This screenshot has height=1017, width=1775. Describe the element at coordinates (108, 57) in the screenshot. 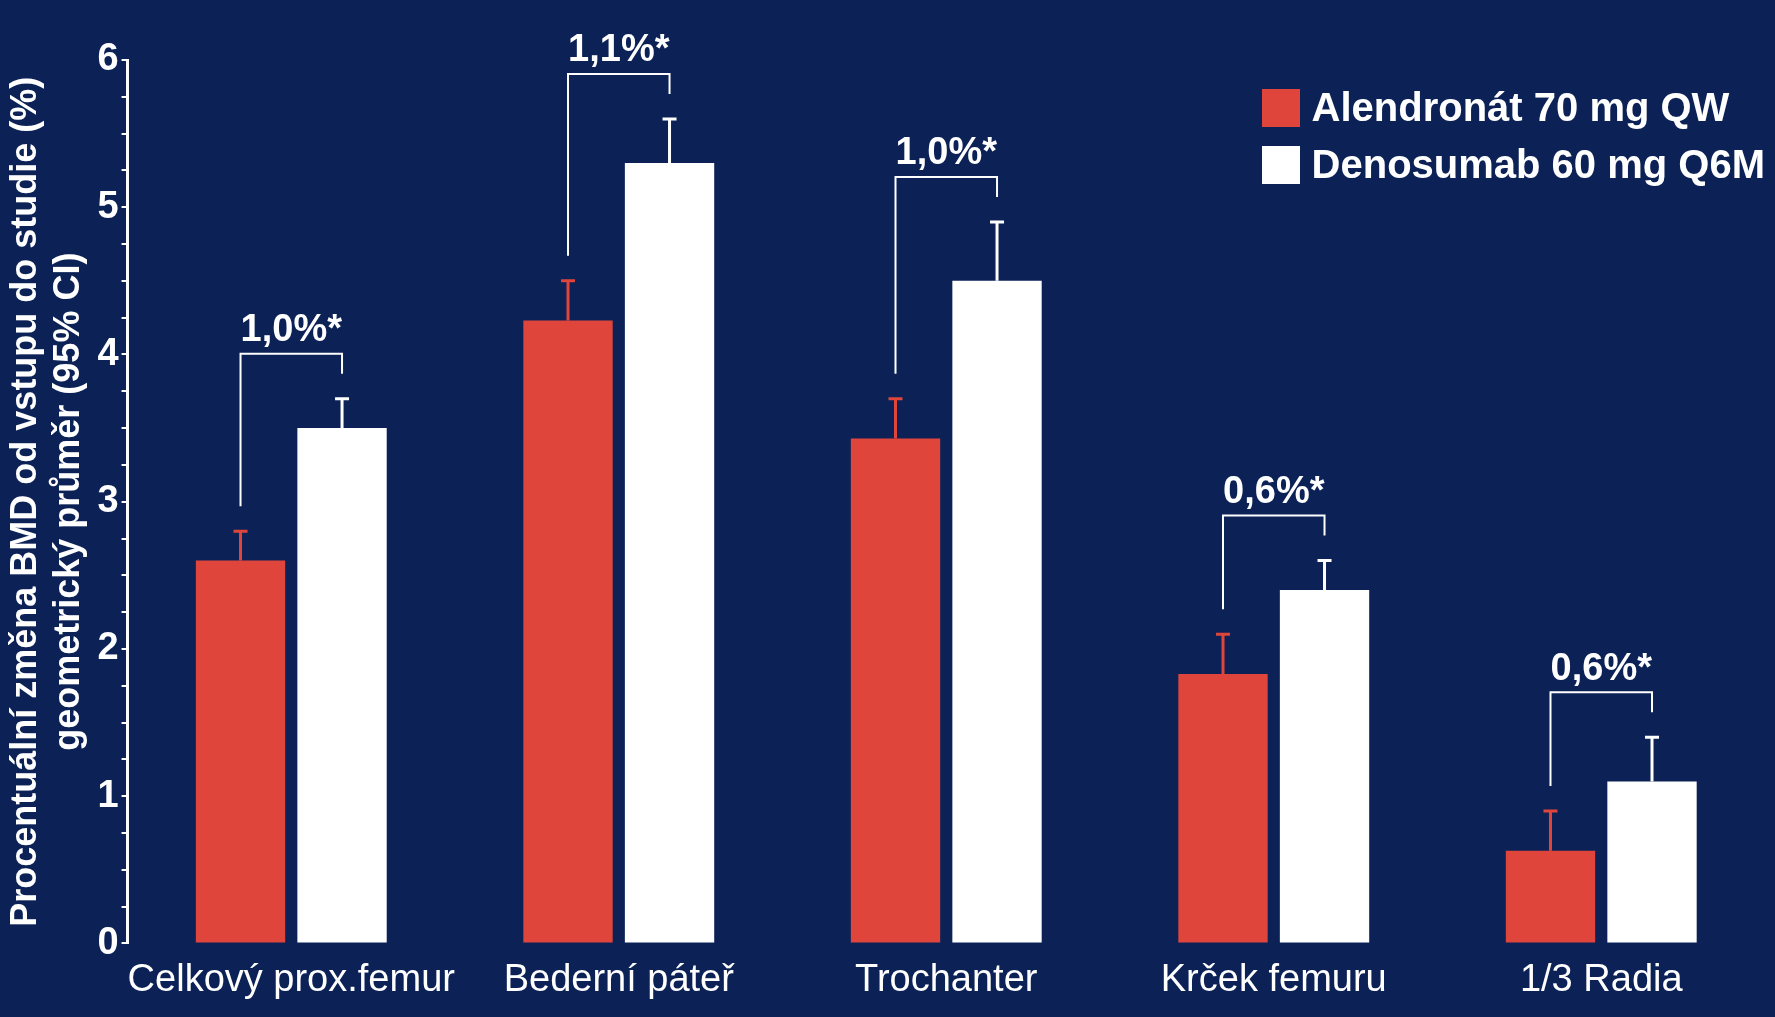

I see `y-tick-label: 6` at that location.